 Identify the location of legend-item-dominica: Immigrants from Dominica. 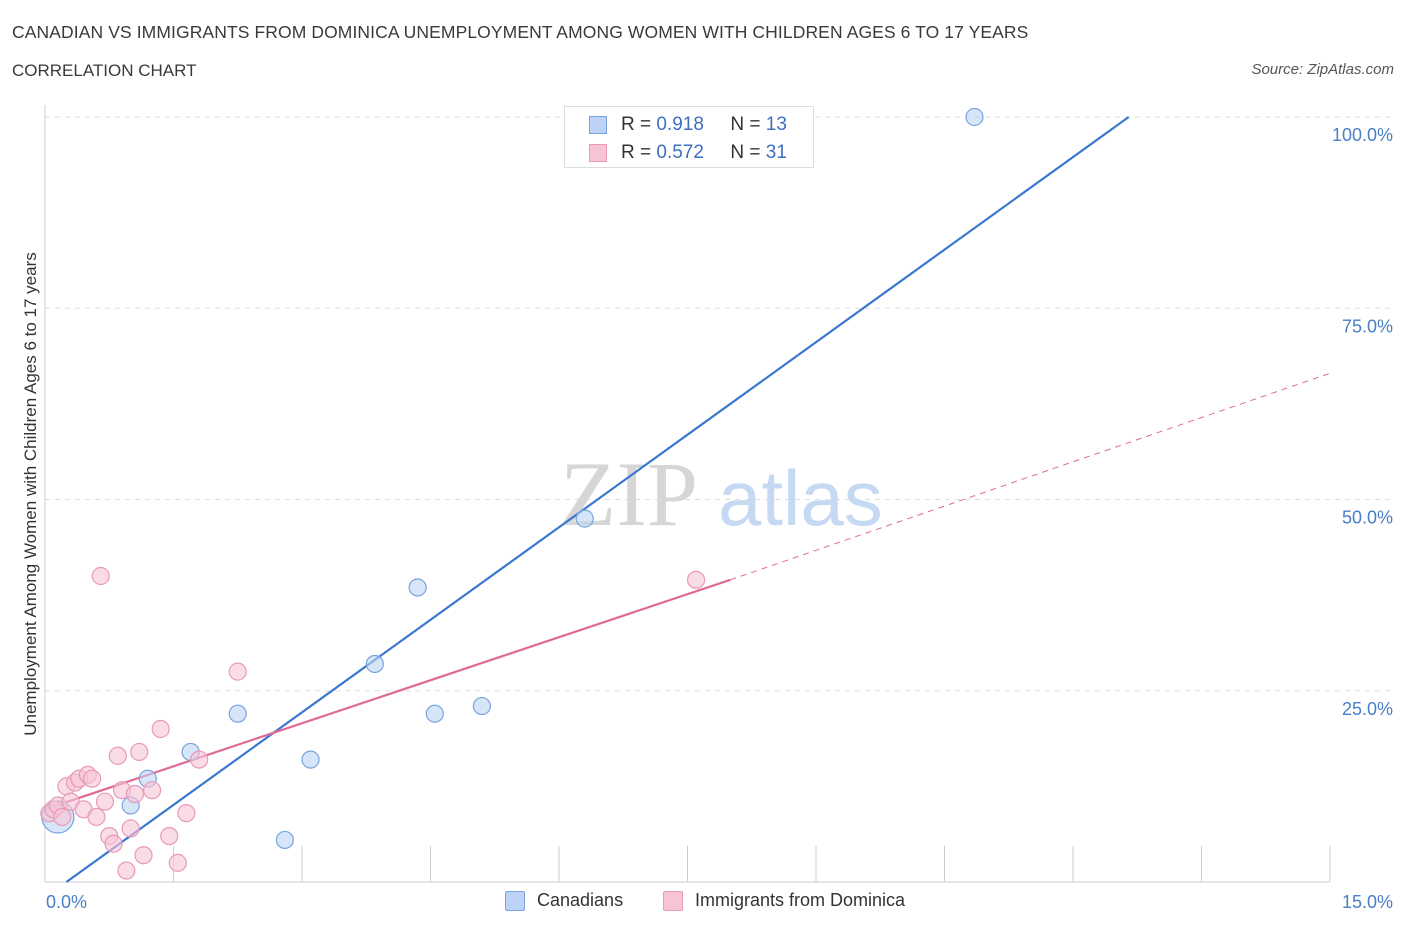
(784, 900).